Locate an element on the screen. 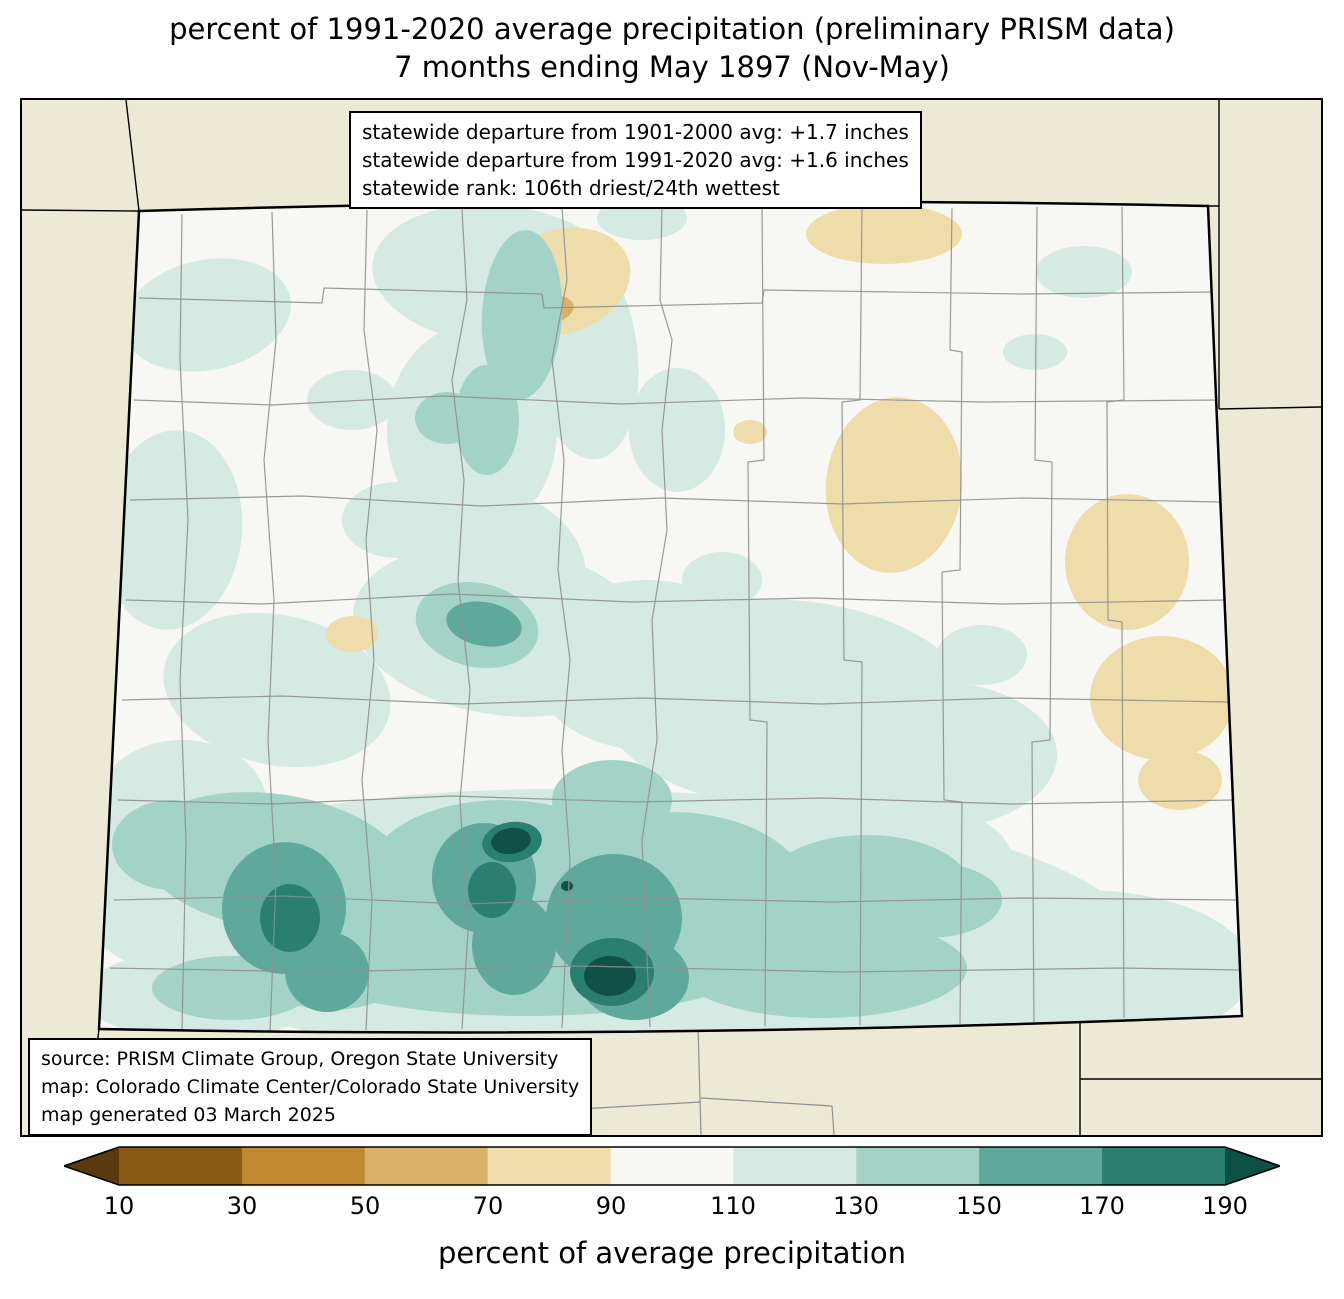 This screenshot has width=1344, height=1299. colorbar-tick-label: 130 is located at coordinates (856, 1206).